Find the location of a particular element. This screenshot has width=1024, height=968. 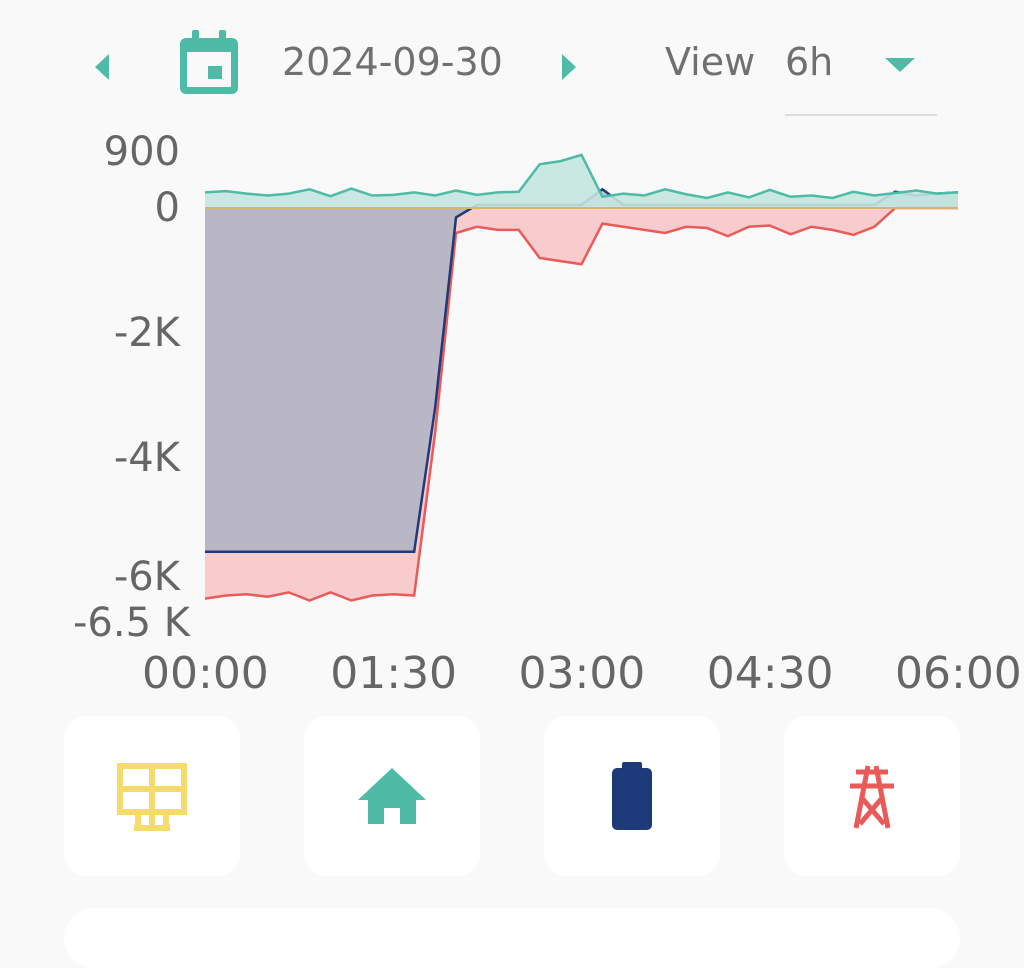

date-display: 2024-09-30 is located at coordinates (392, 62).